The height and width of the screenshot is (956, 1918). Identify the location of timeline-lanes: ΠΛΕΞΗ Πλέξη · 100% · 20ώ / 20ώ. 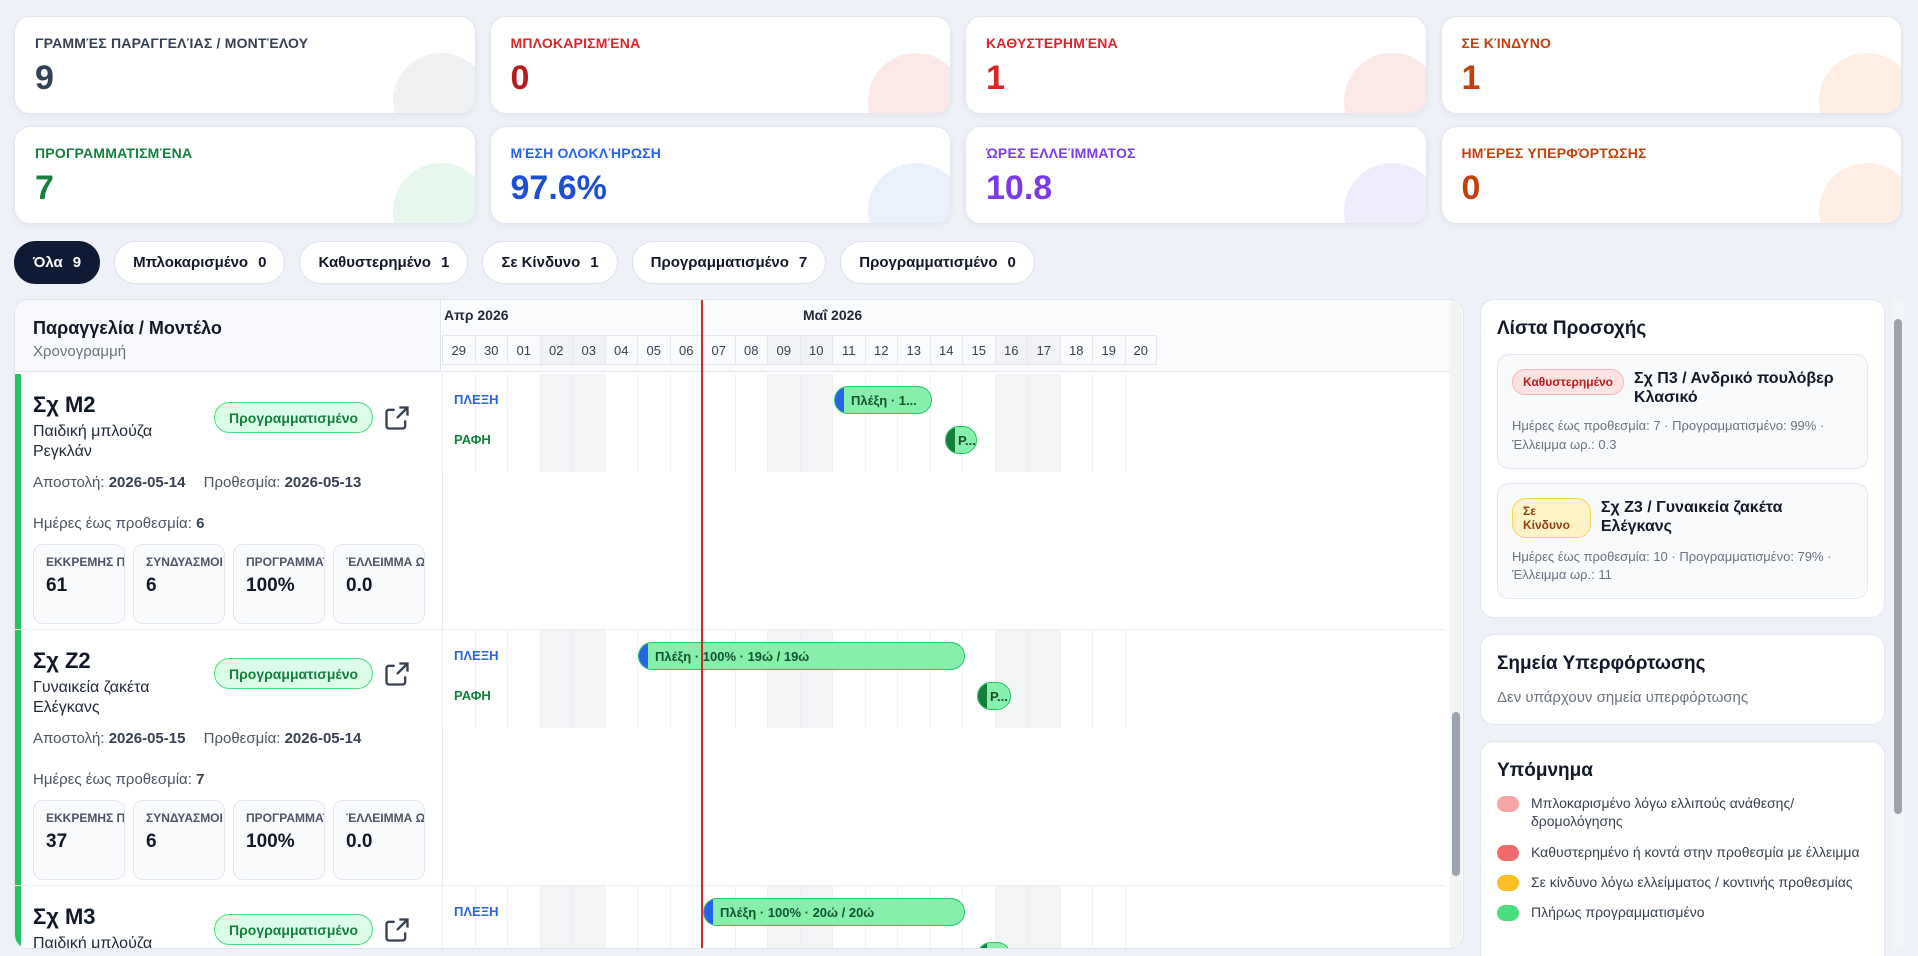
(952, 917).